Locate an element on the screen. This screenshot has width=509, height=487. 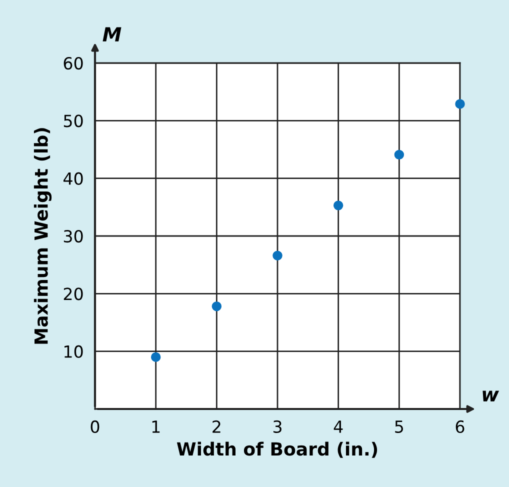
y-tick-label: 60 is located at coordinates (73, 63).